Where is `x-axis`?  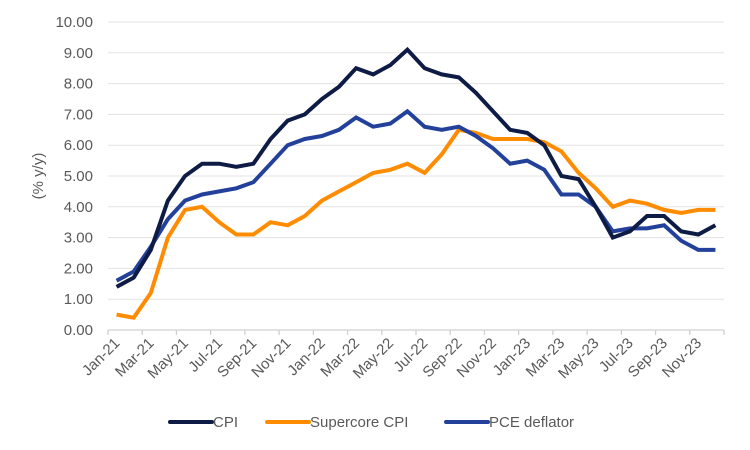 x-axis is located at coordinates (416, 332).